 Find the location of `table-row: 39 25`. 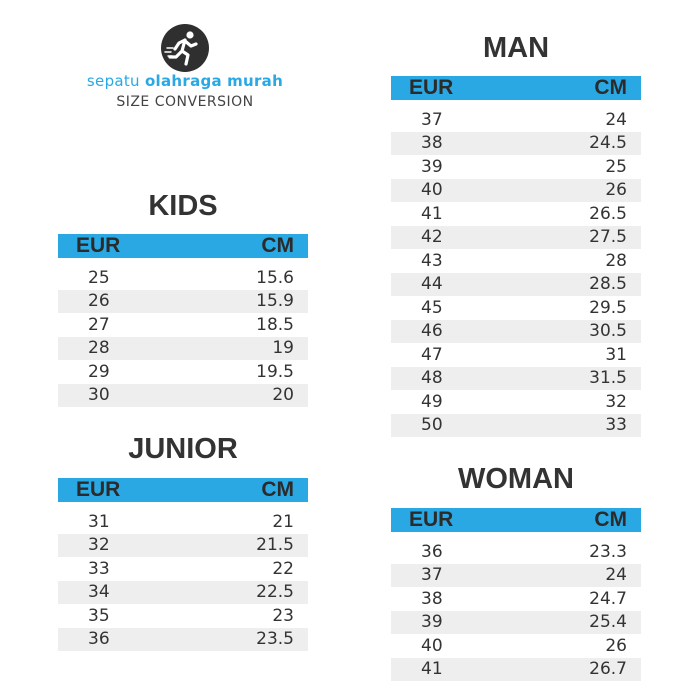

table-row: 39 25 is located at coordinates (516, 167).